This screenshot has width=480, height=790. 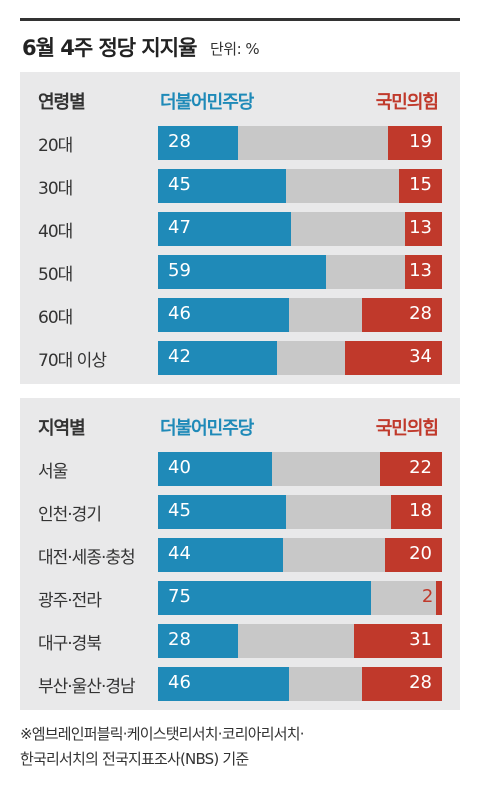 I want to click on bar-row: 인천·경기 45 18, so click(x=240, y=512).